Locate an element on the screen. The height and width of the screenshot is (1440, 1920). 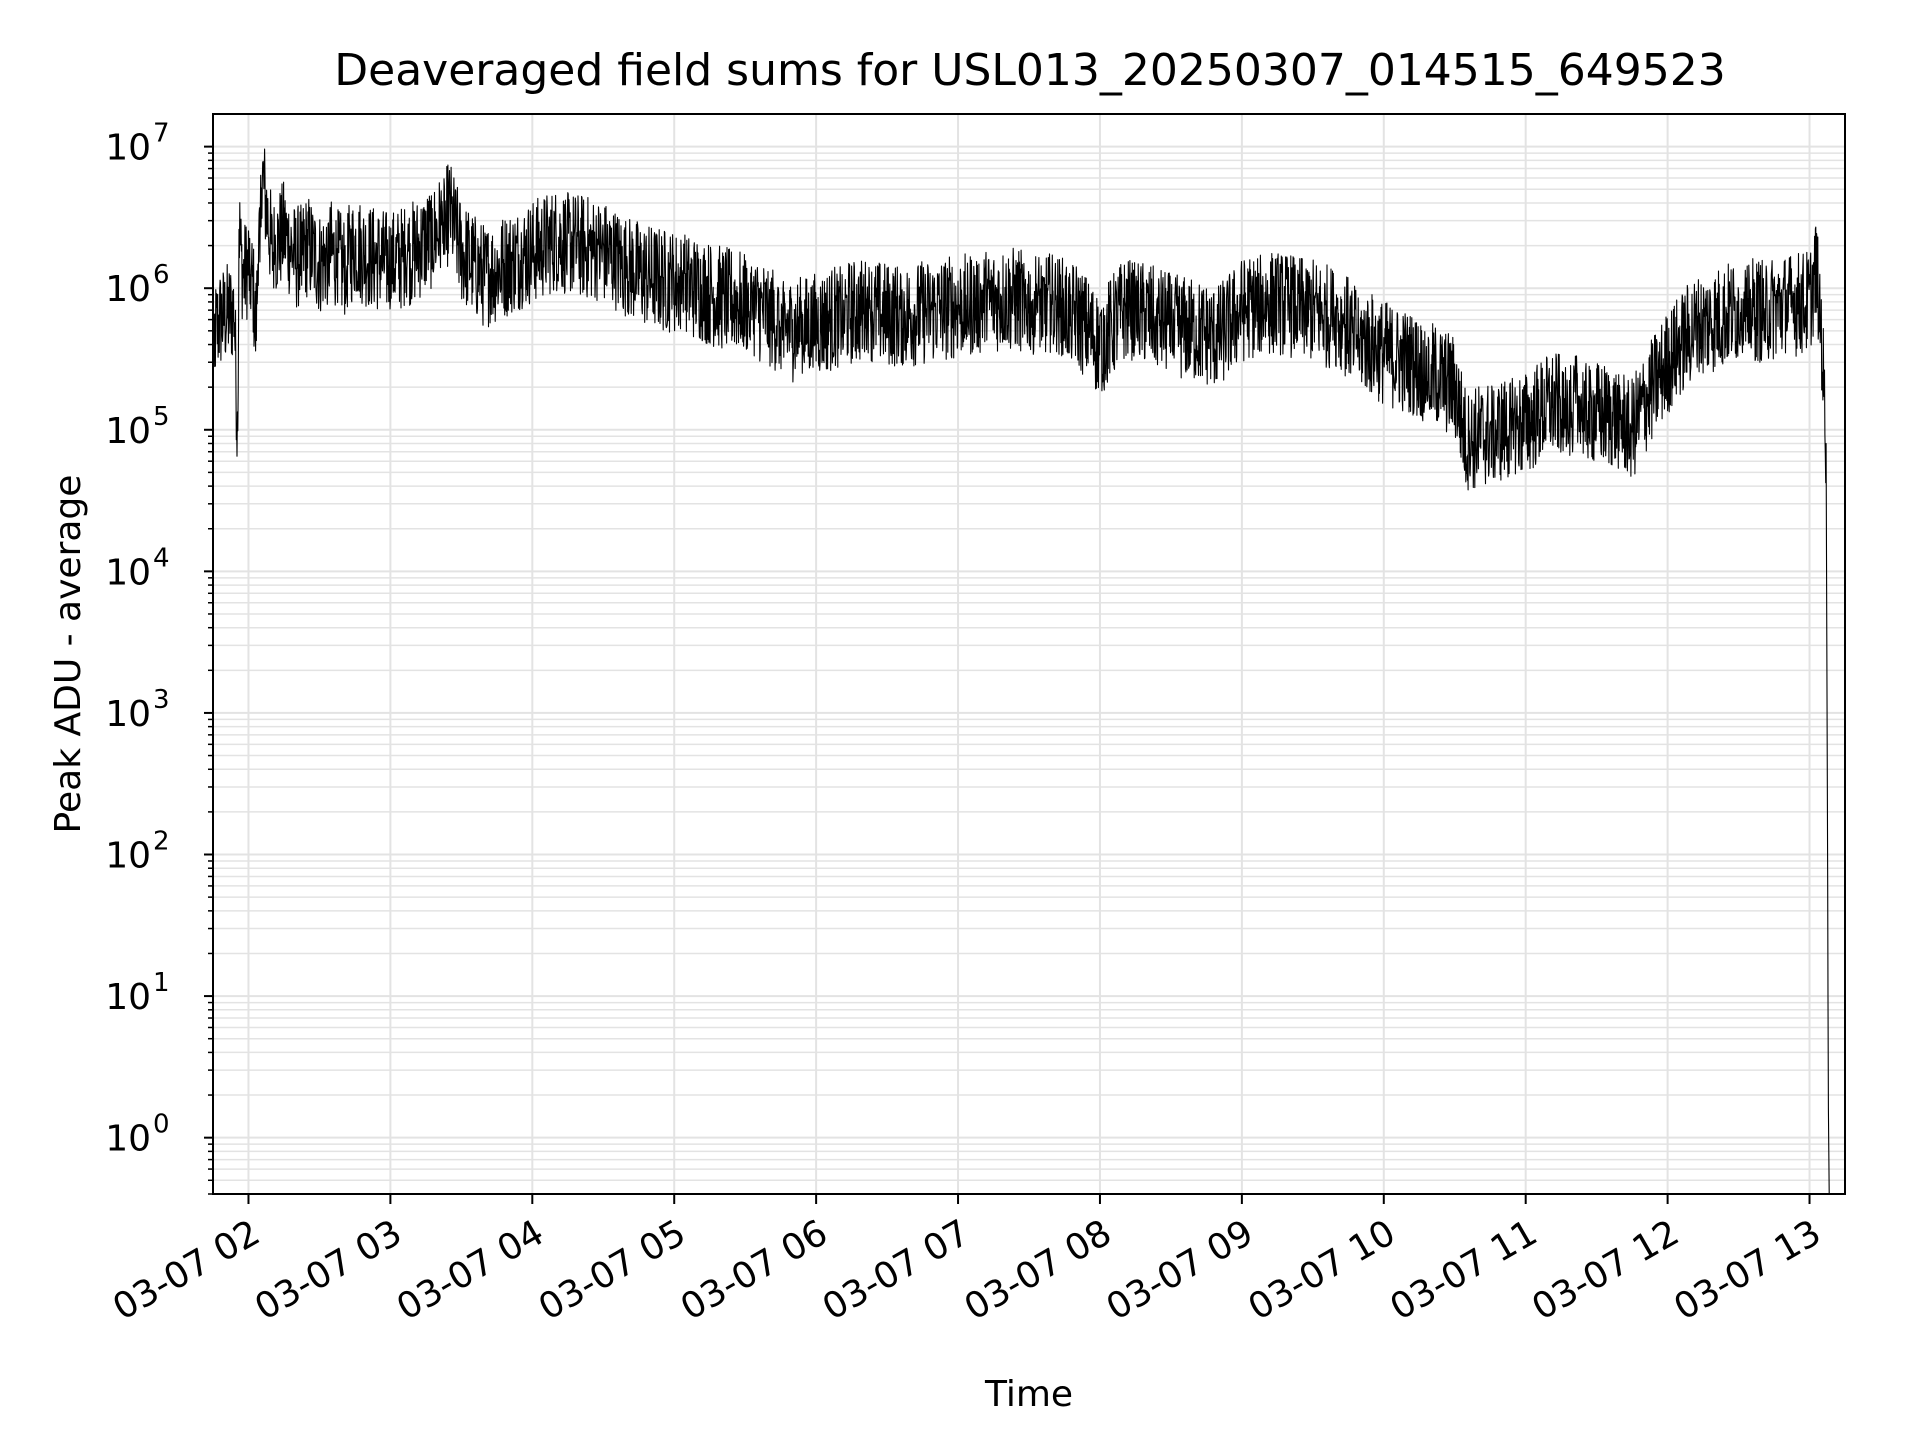
x-tick-label: 03-07 07 is located at coordinates (896, 1270).